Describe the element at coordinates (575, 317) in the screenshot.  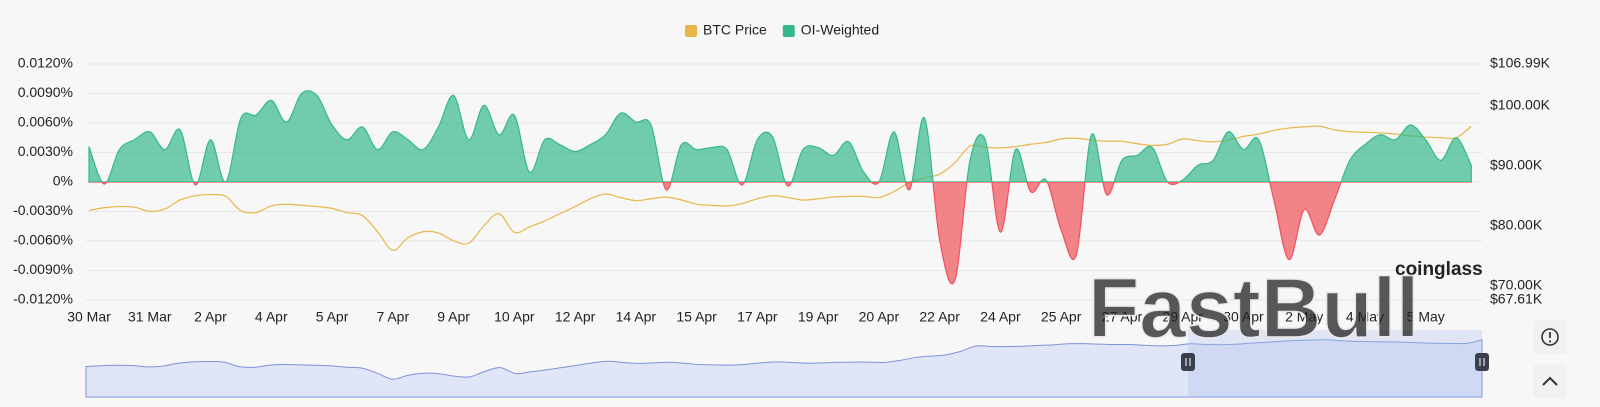
I see `x-tick-label: 12 Apr` at that location.